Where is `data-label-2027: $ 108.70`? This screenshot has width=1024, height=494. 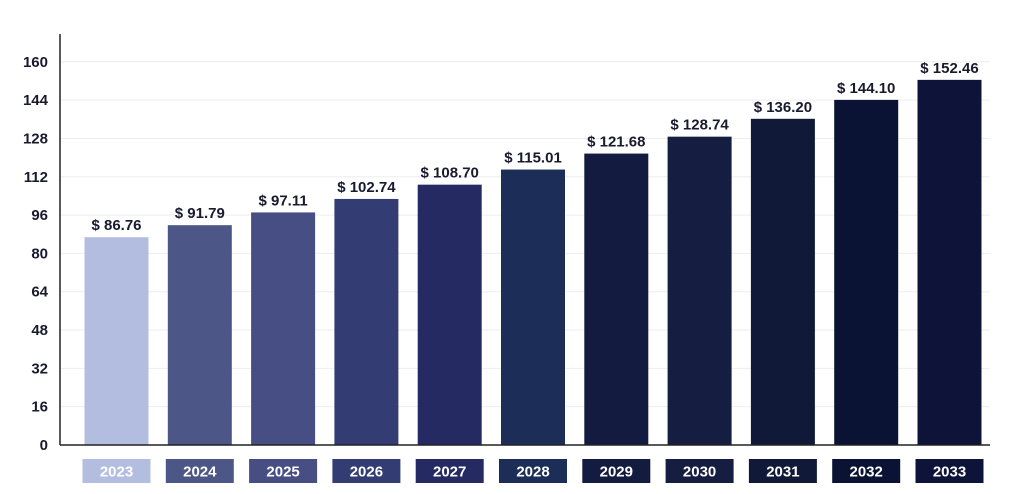
data-label-2027: $ 108.70 is located at coordinates (450, 173).